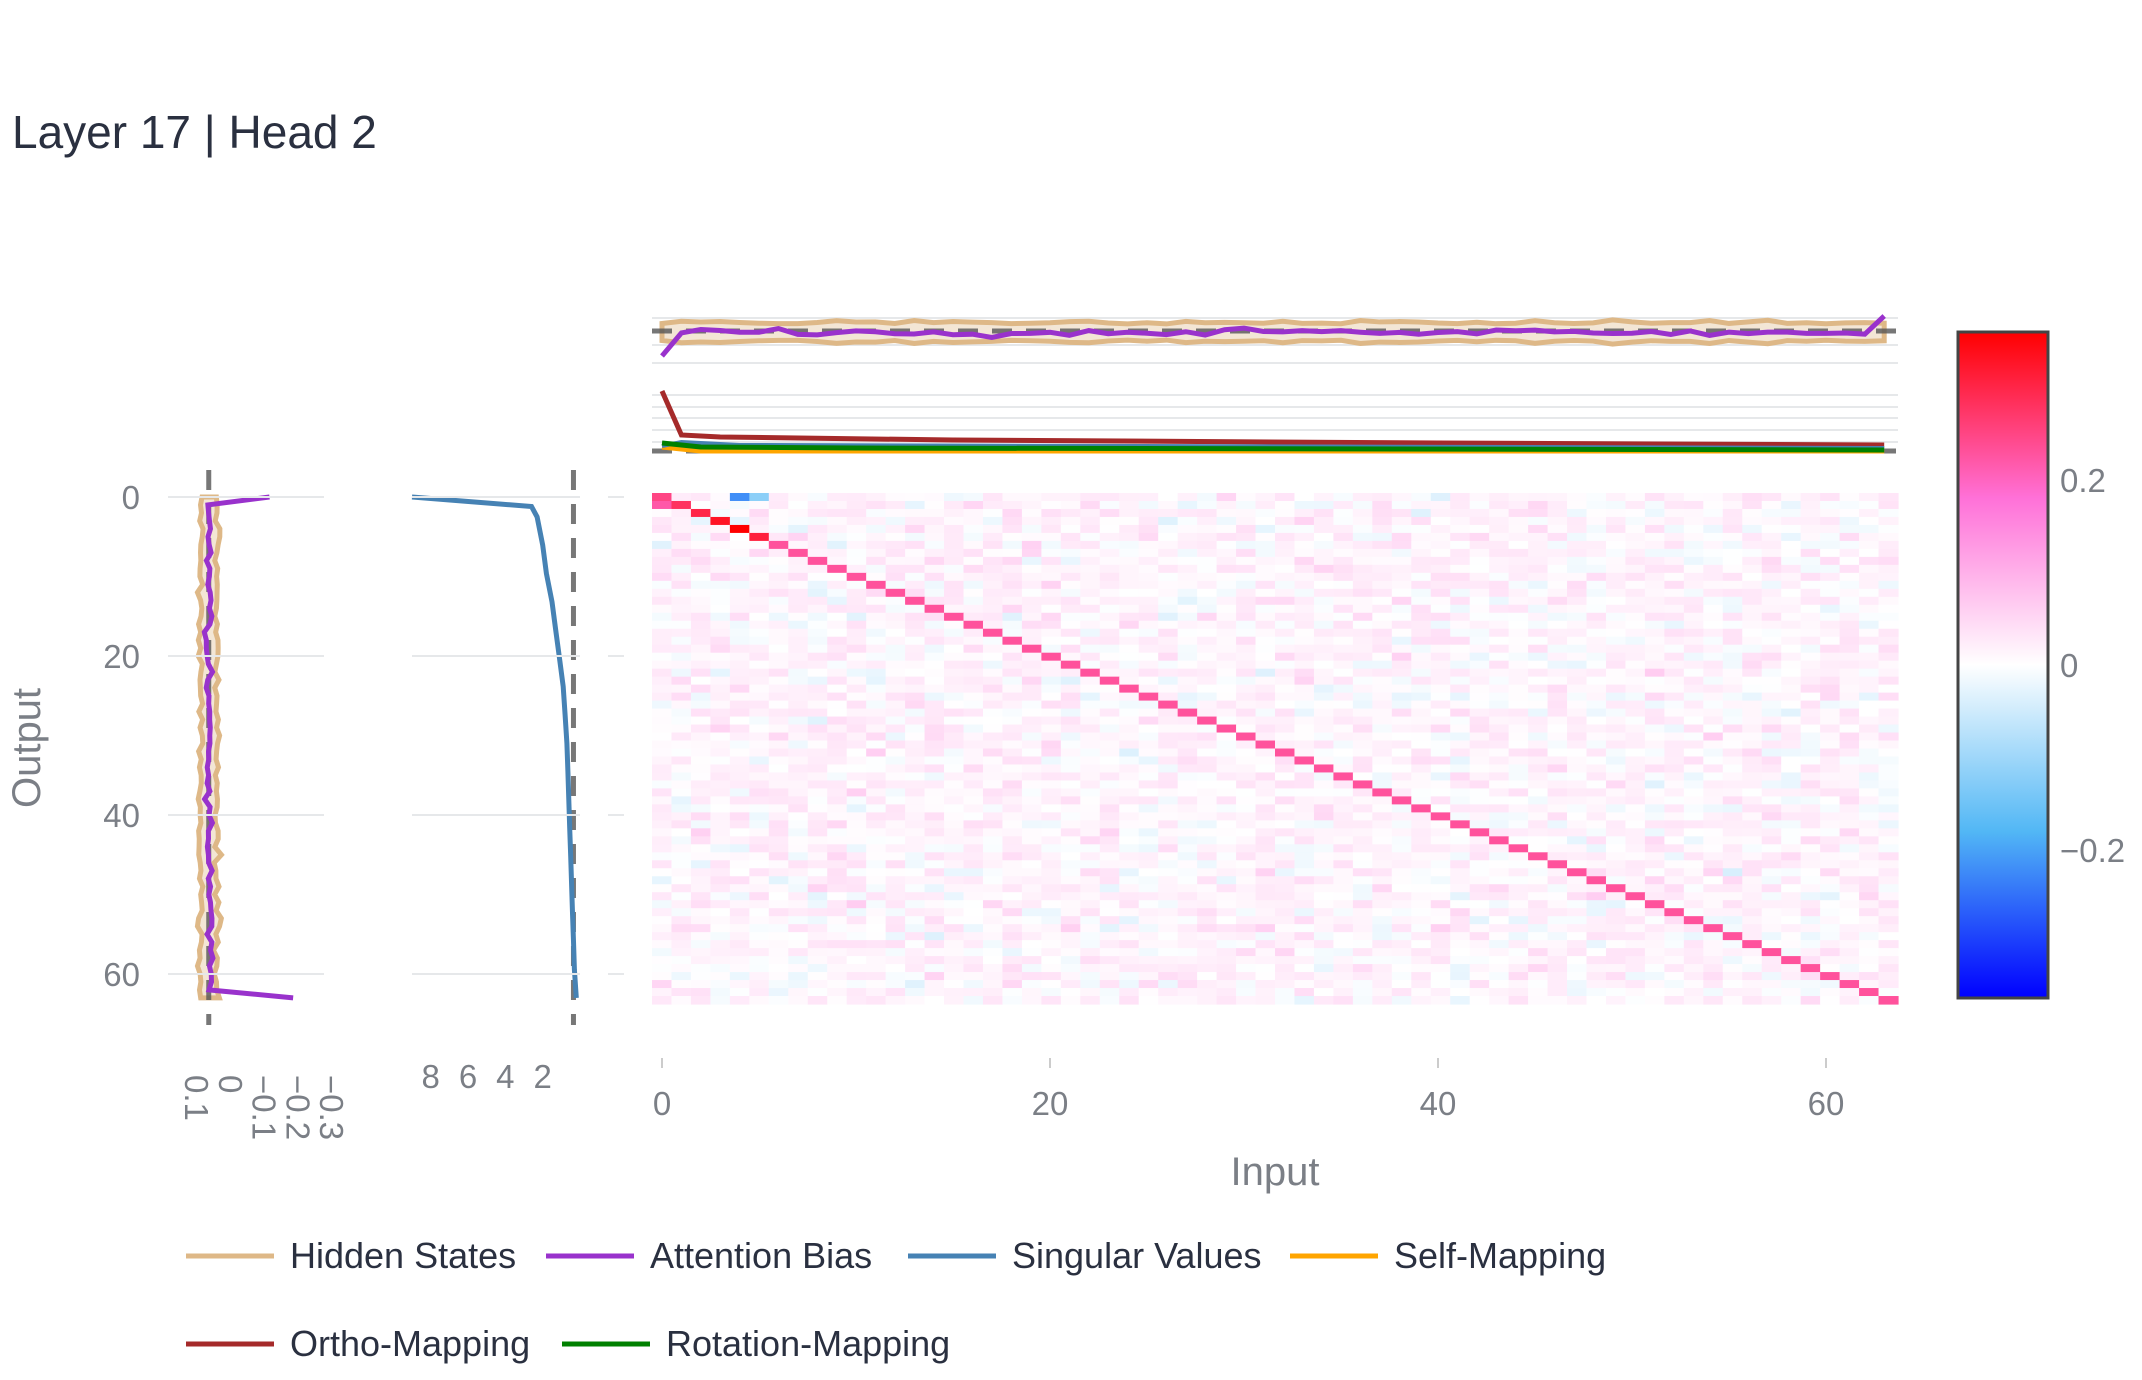 The width and height of the screenshot is (2142, 1380). What do you see at coordinates (542, 1076) in the screenshot?
I see `sv-x-tick-label: 2` at bounding box center [542, 1076].